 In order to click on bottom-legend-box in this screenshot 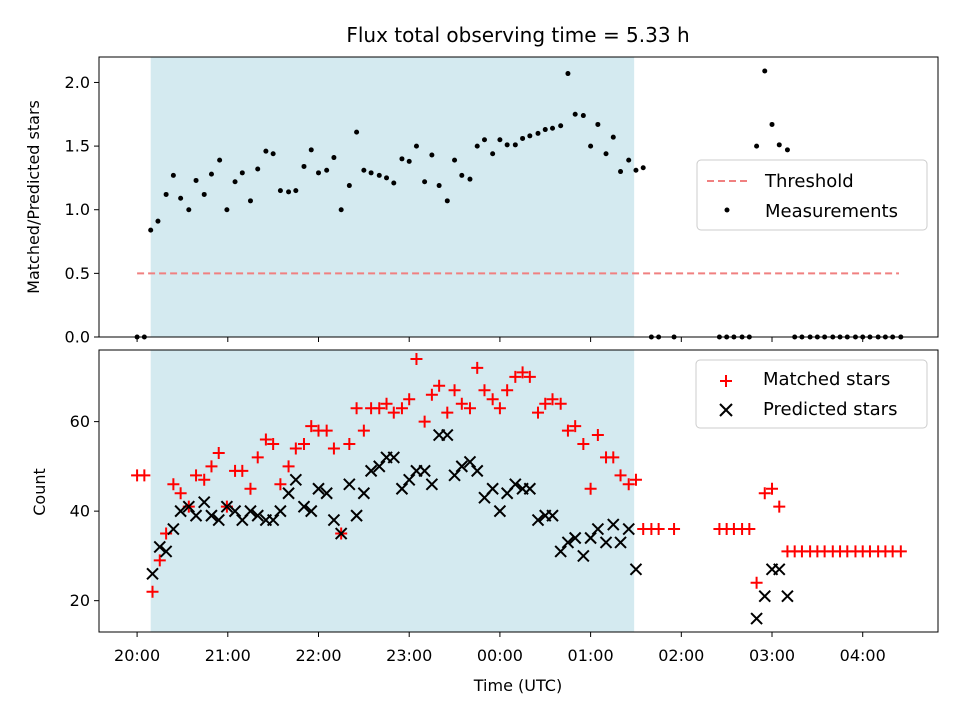, I will do `click(811, 394)`.